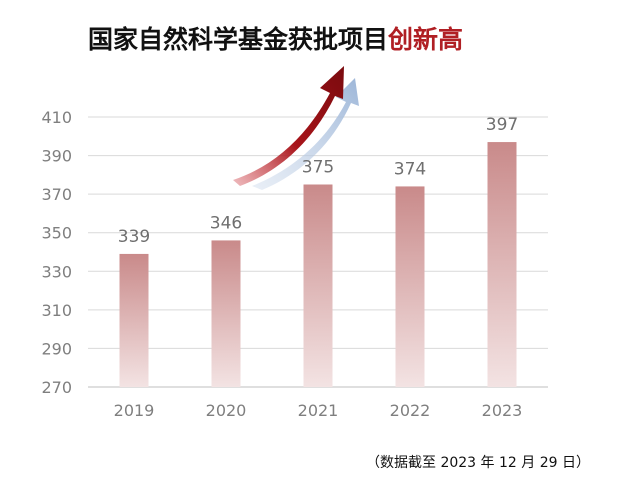 The width and height of the screenshot is (635, 479). I want to click on data-footnote: （数据截至 2023 年 12 月 29 日）, so click(478, 463).